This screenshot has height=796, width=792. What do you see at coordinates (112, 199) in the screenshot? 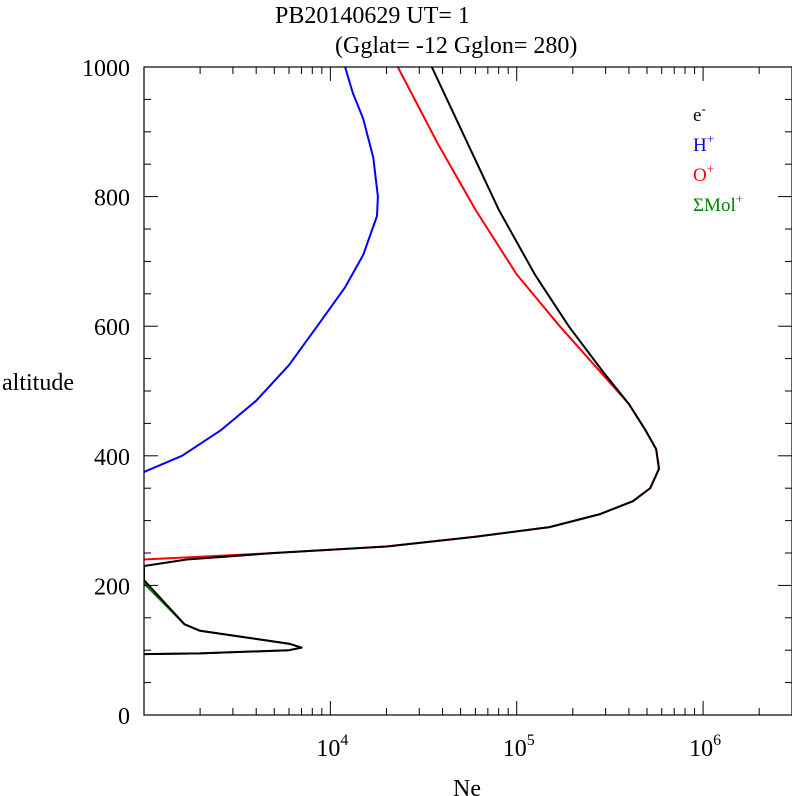
I see `y-tick-label: 800` at bounding box center [112, 199].